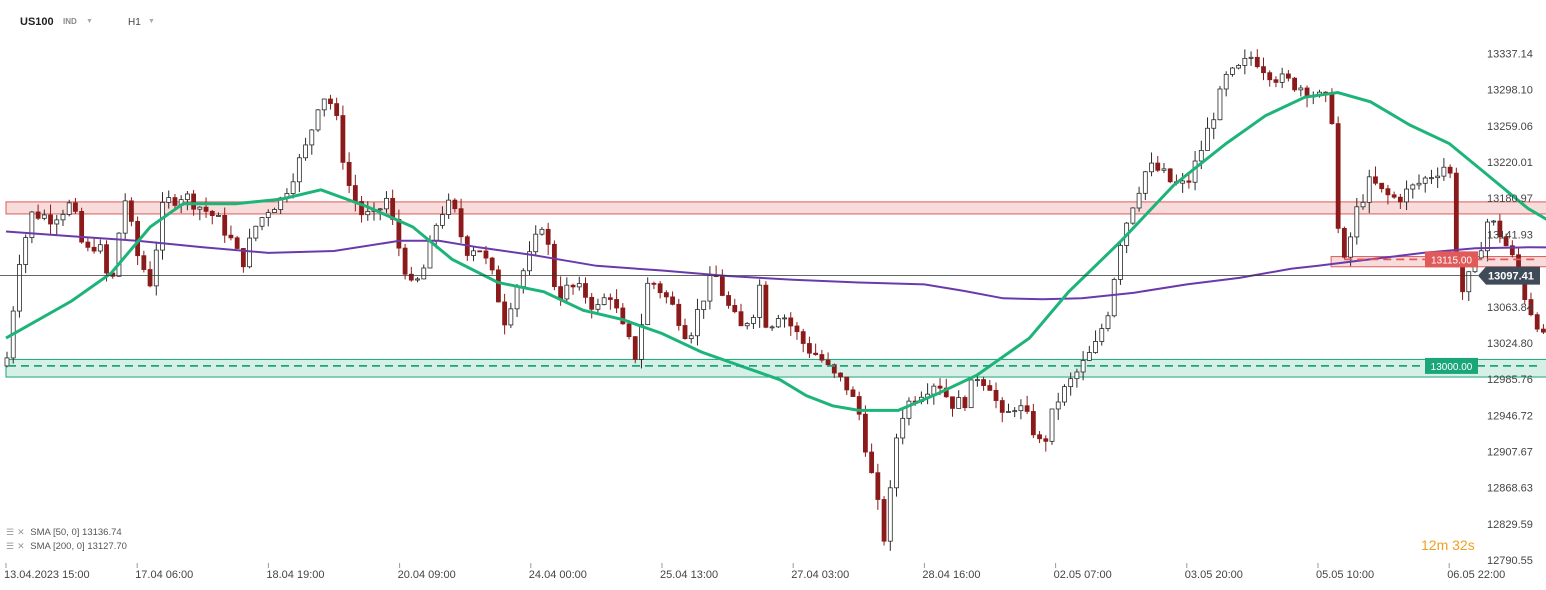 This screenshot has width=1546, height=590. Describe the element at coordinates (295, 575) in the screenshot. I see `x-tick-label: 18.04 19:00` at that location.